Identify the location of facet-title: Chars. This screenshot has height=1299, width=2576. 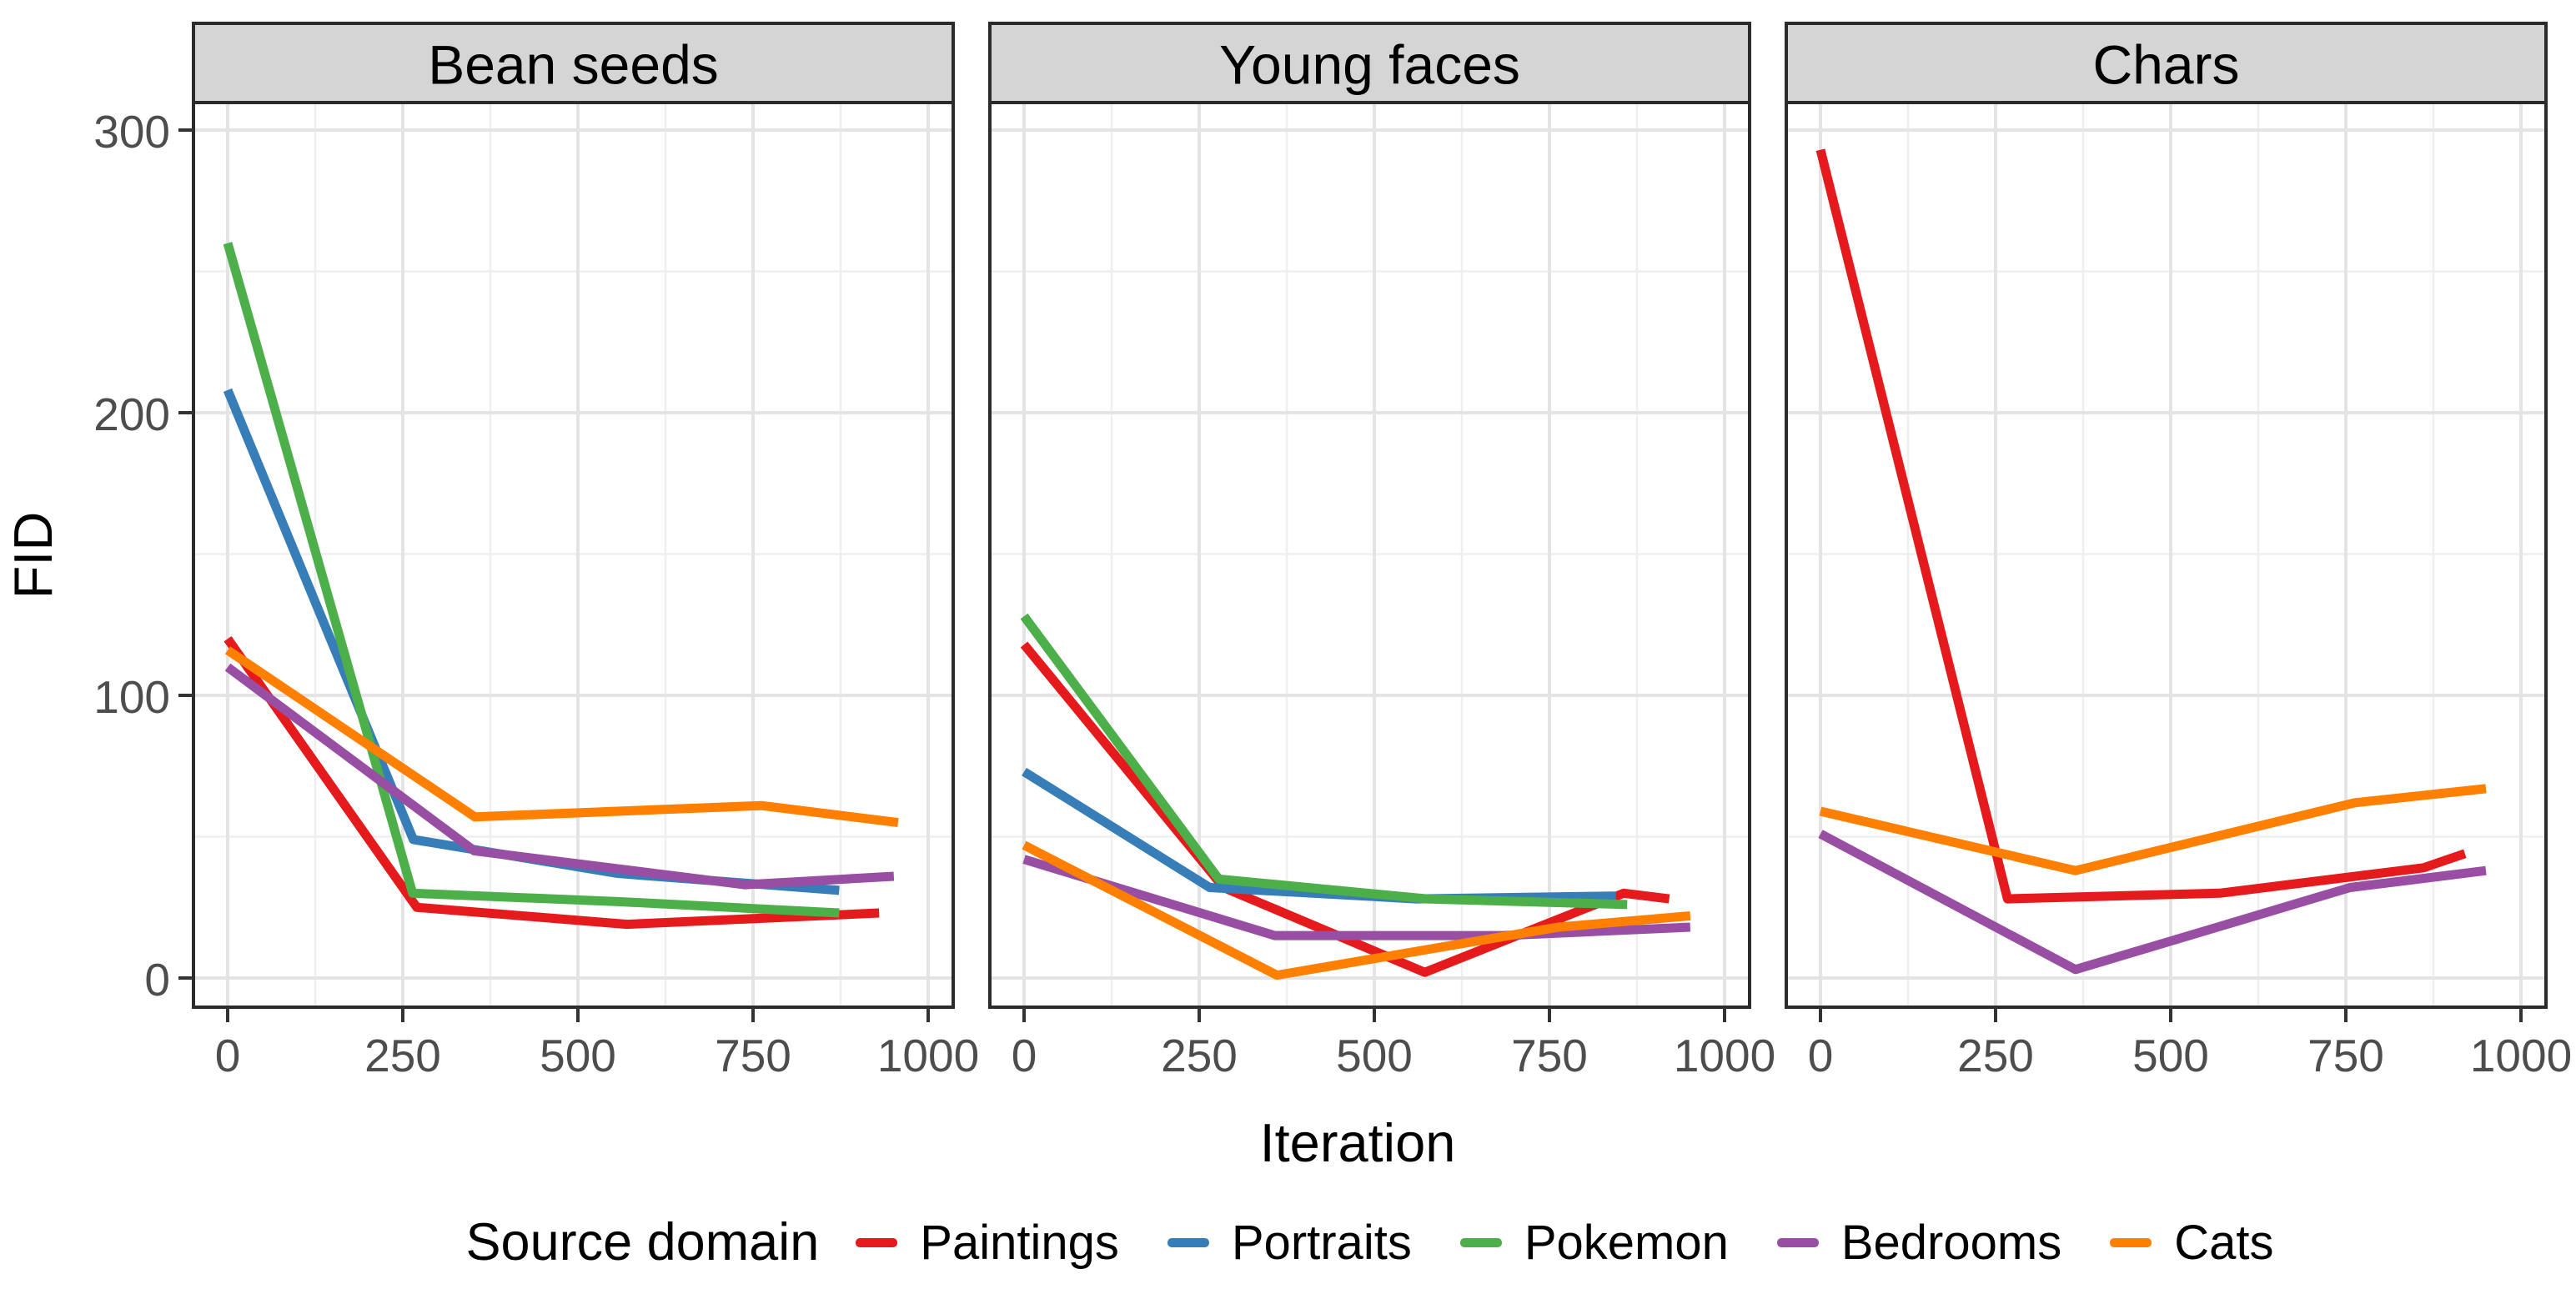
(2165, 65).